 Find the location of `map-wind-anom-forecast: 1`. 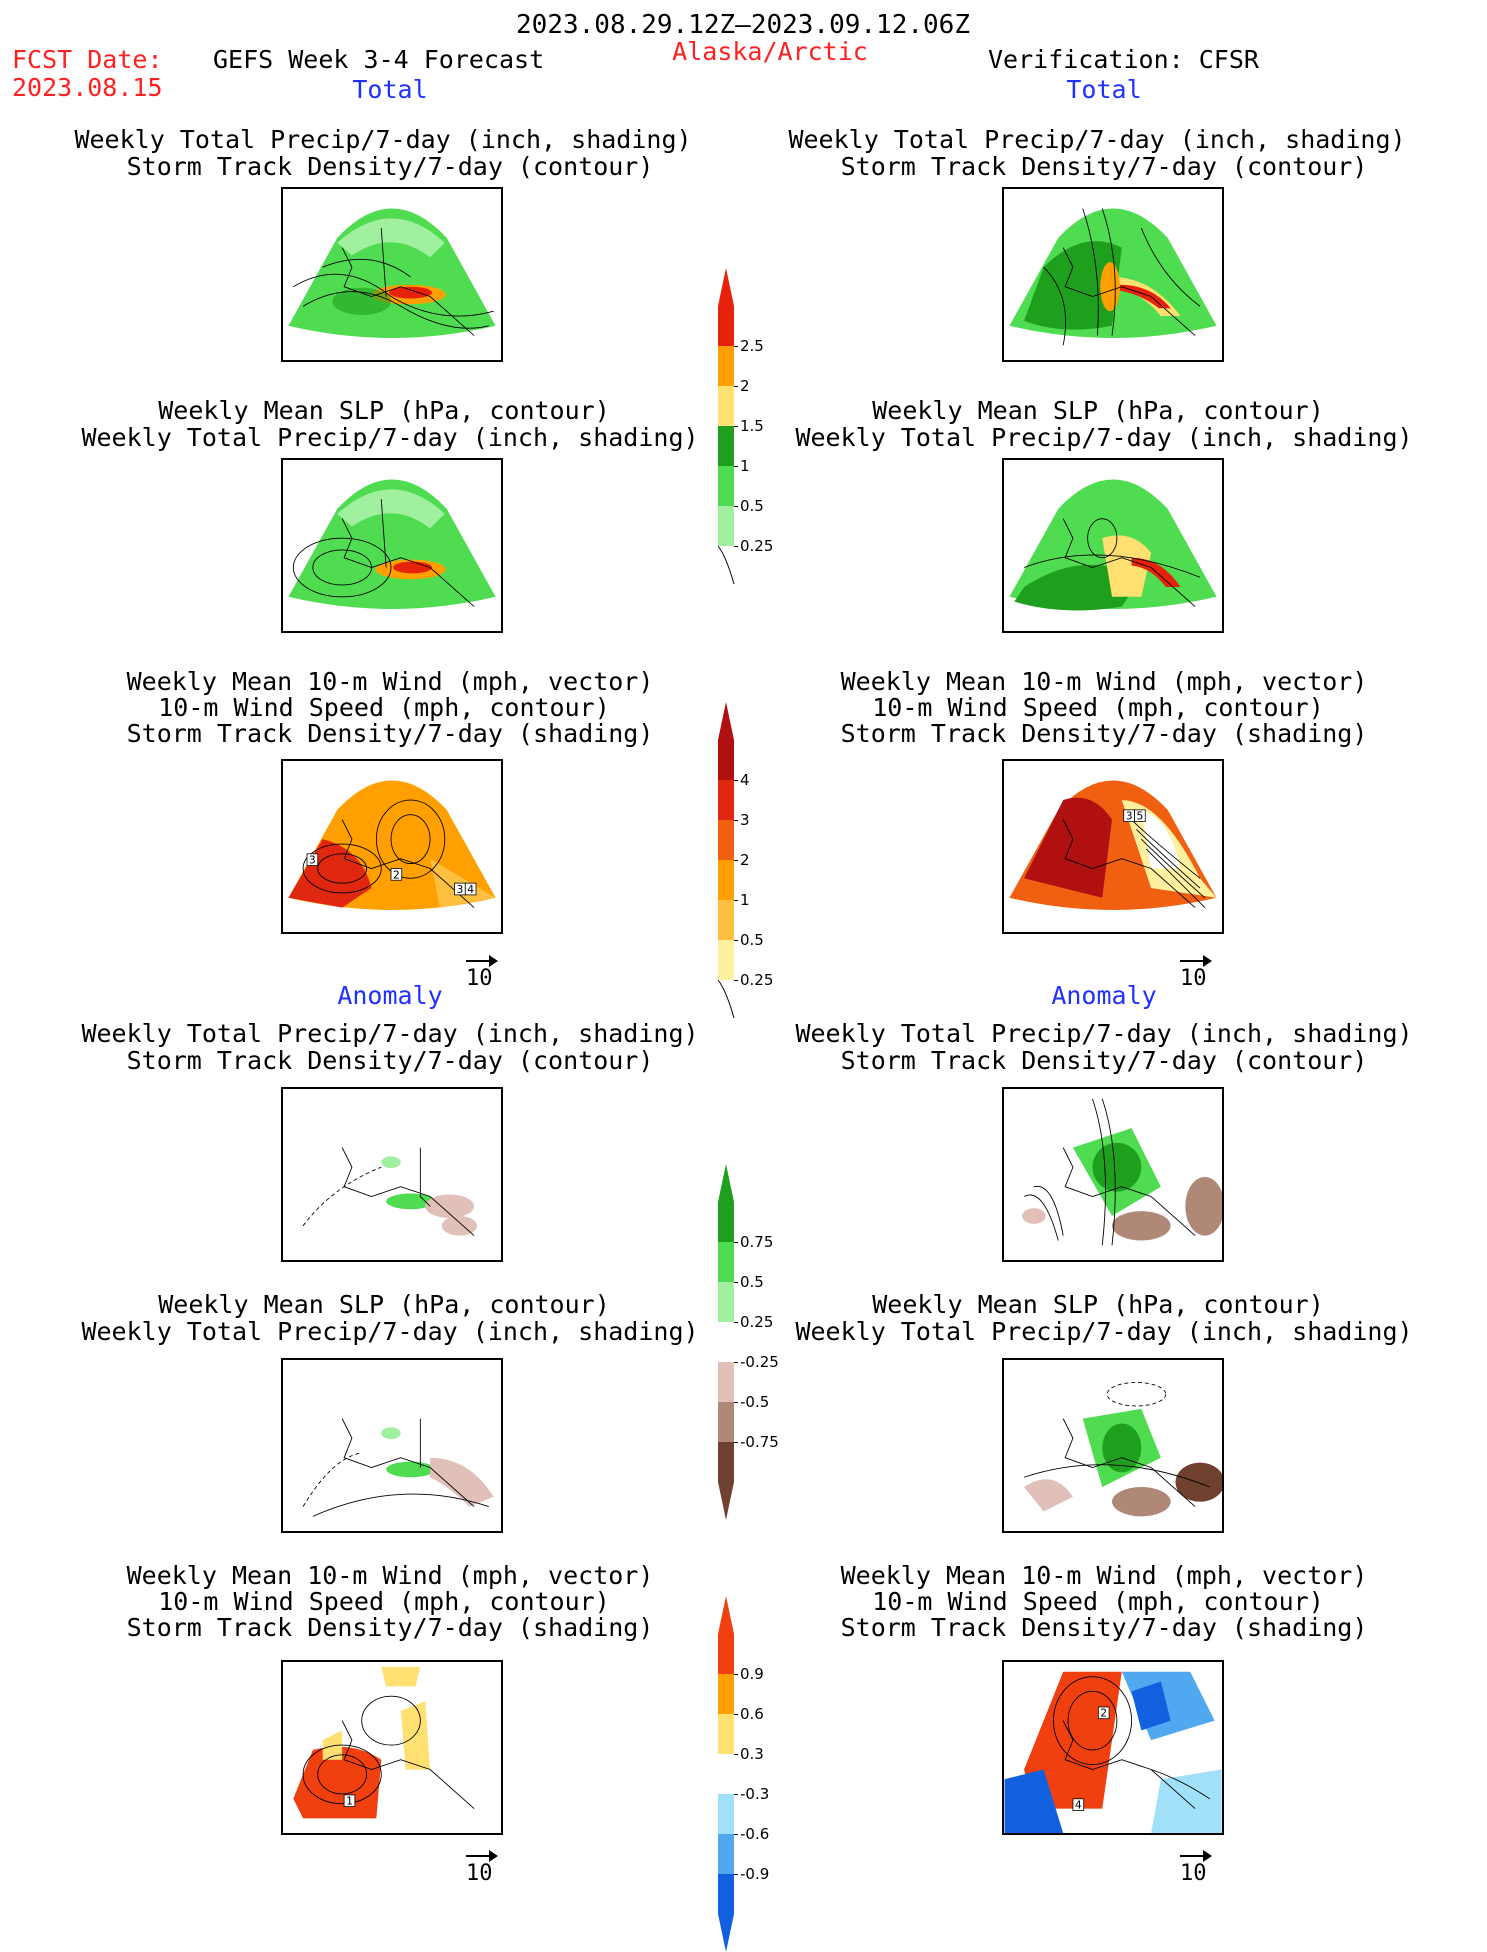

map-wind-anom-forecast: 1 is located at coordinates (392, 1747).